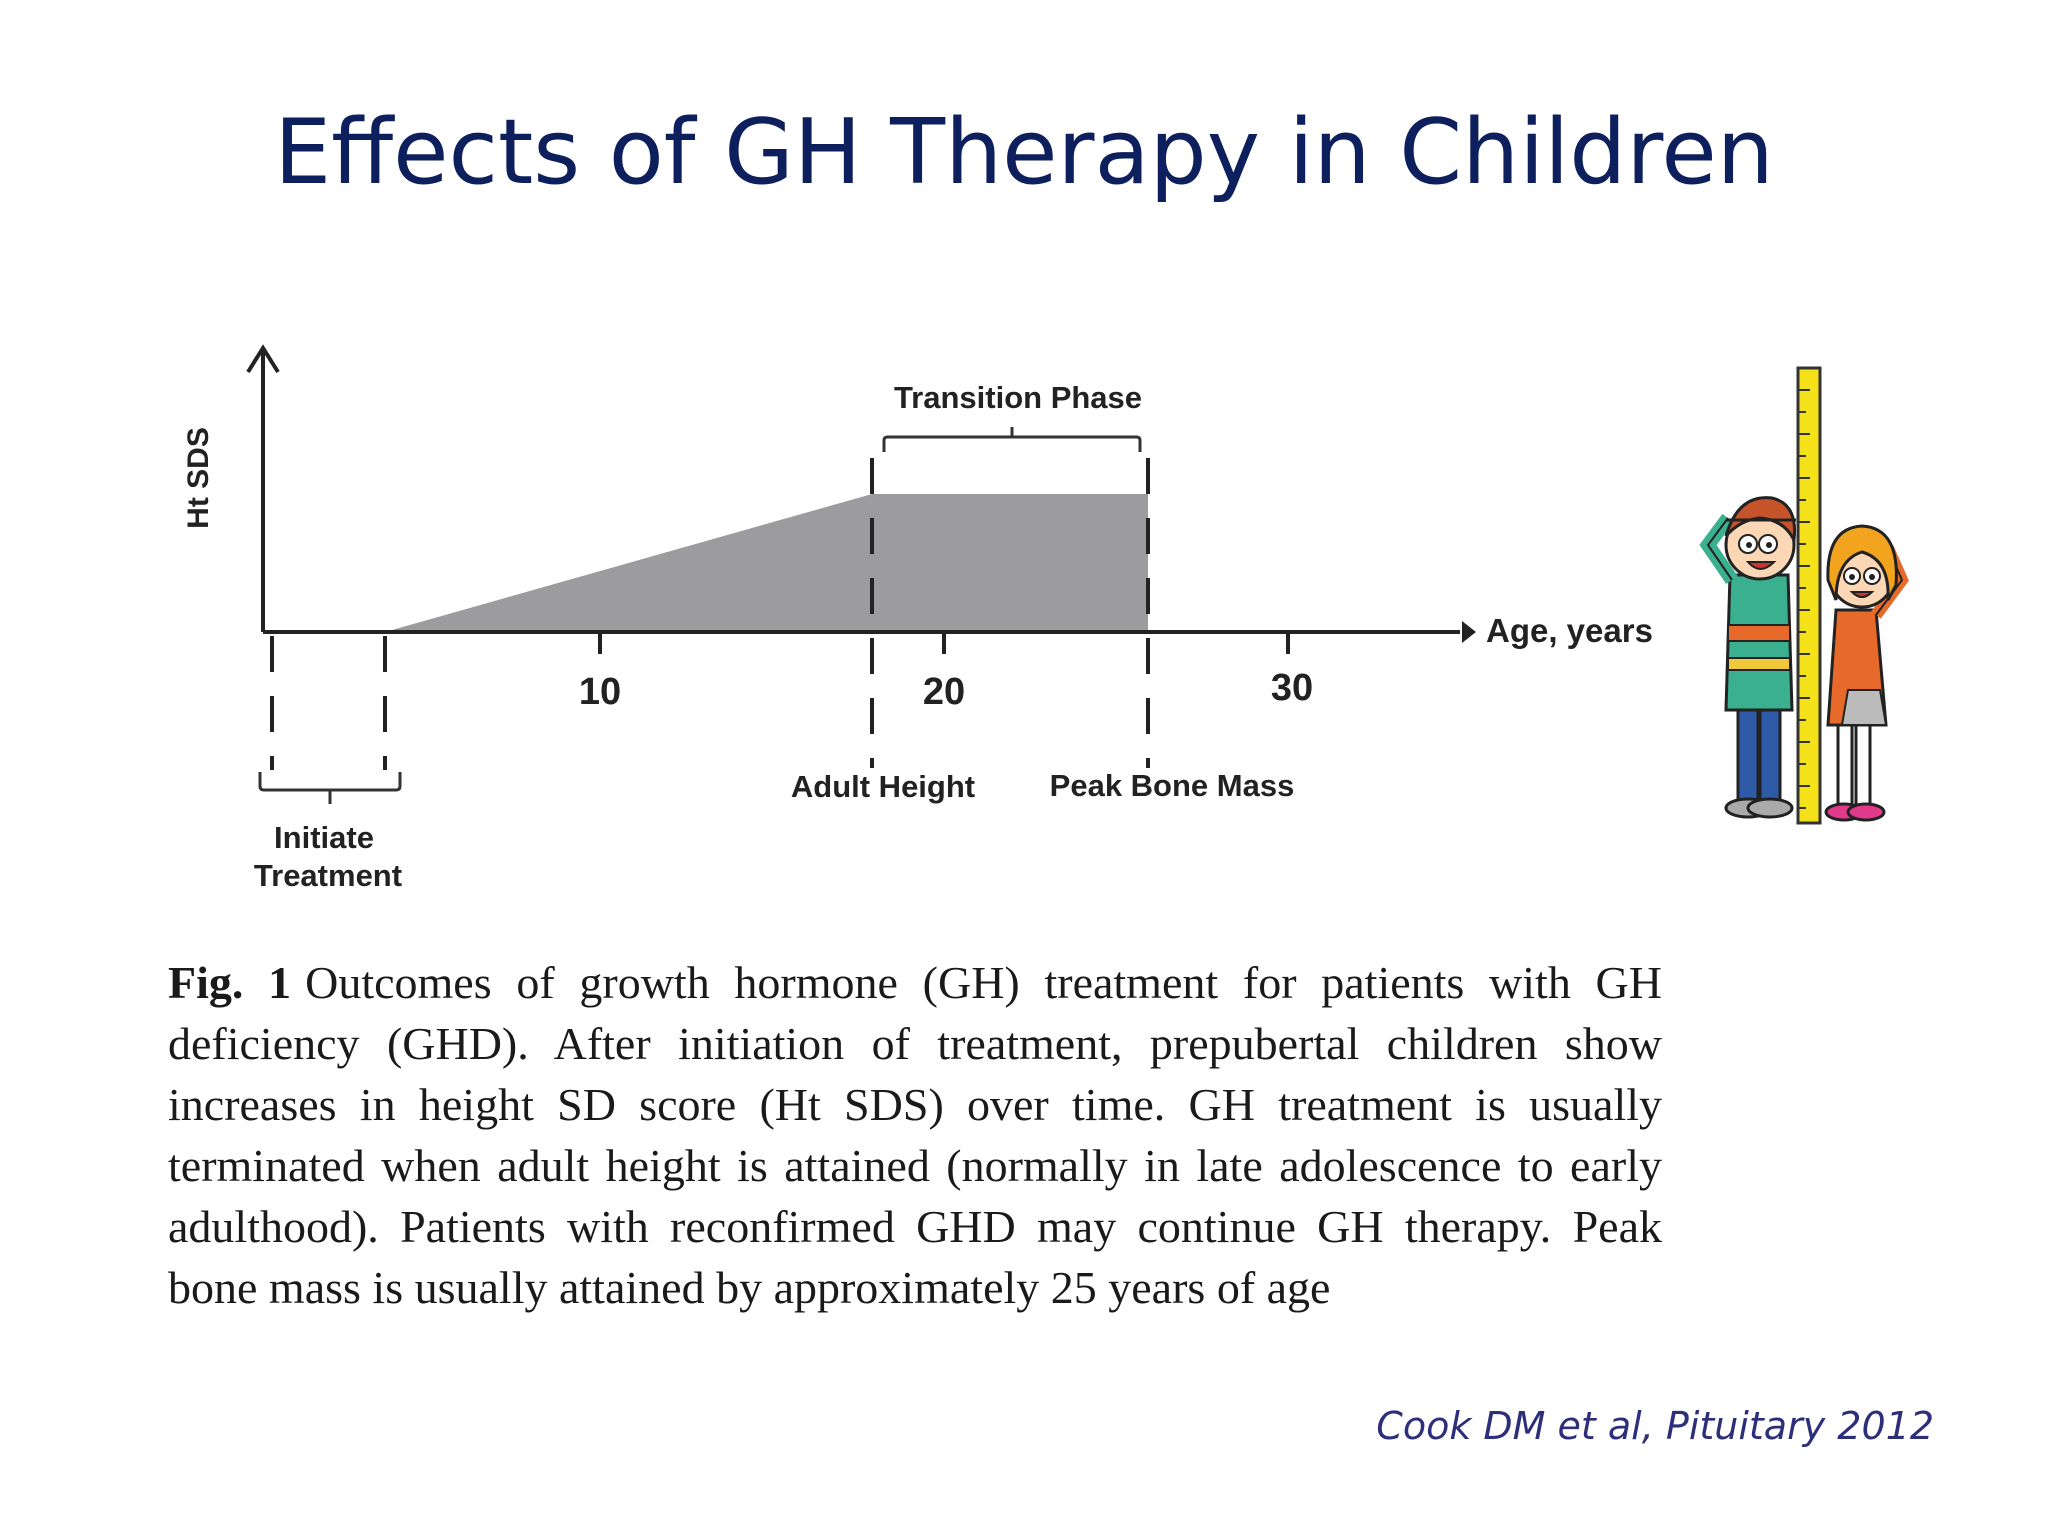  Describe the element at coordinates (1804, 595) in the screenshot. I see `children-measuring-height-icon` at that location.